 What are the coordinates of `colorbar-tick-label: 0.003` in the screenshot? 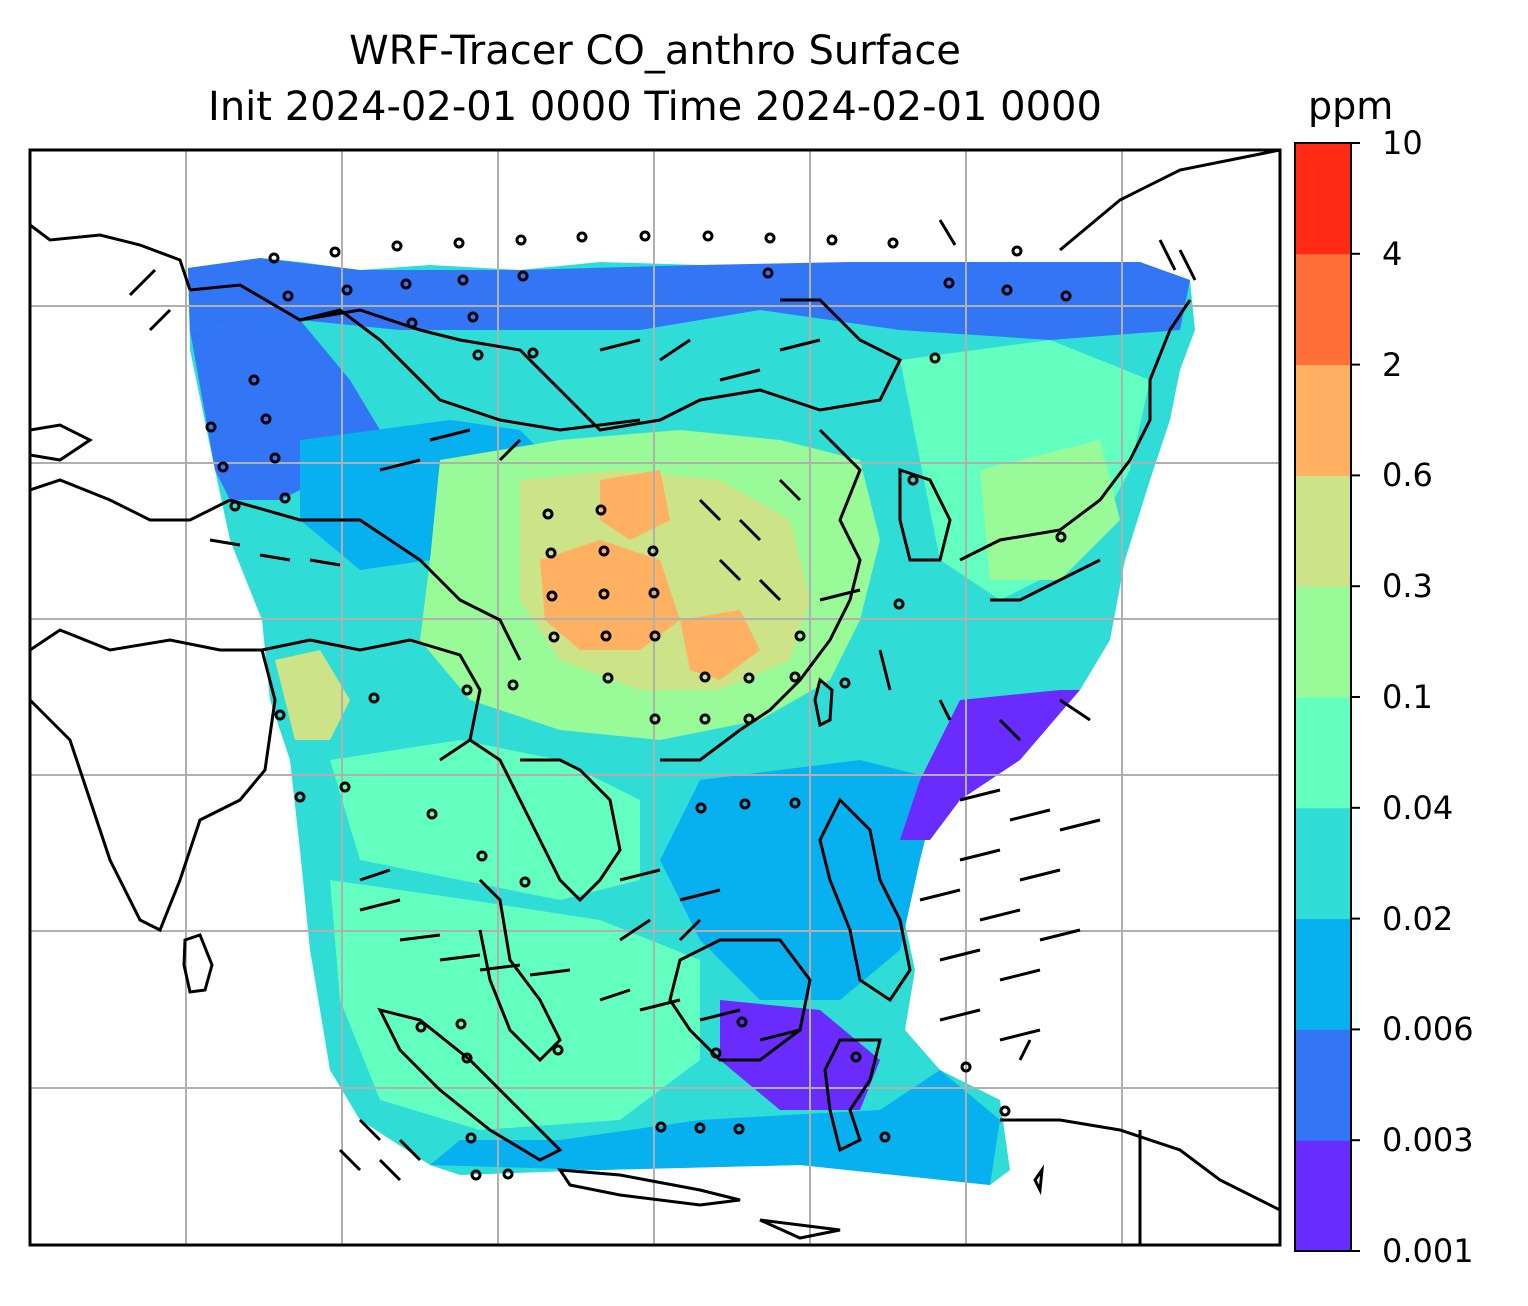 It's located at (1428, 1140).